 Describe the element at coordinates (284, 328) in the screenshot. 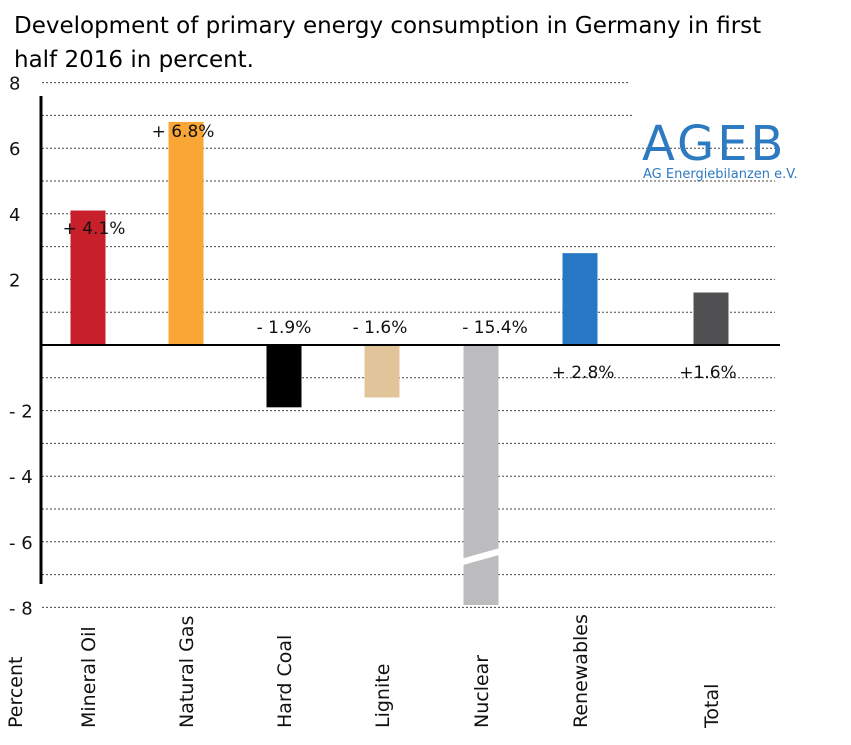

I see `data-label: - 1.9%` at that location.